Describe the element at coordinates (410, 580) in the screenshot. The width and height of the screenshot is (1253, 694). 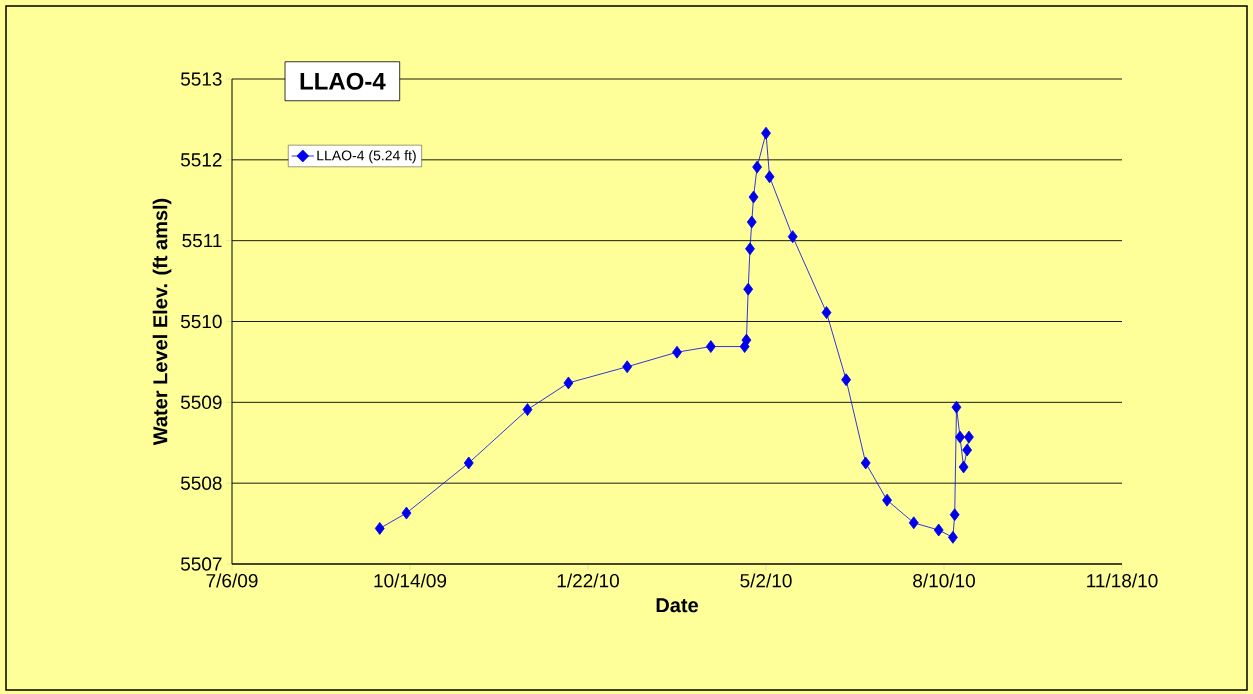
I see `x-tick-label: 10/14/09` at that location.